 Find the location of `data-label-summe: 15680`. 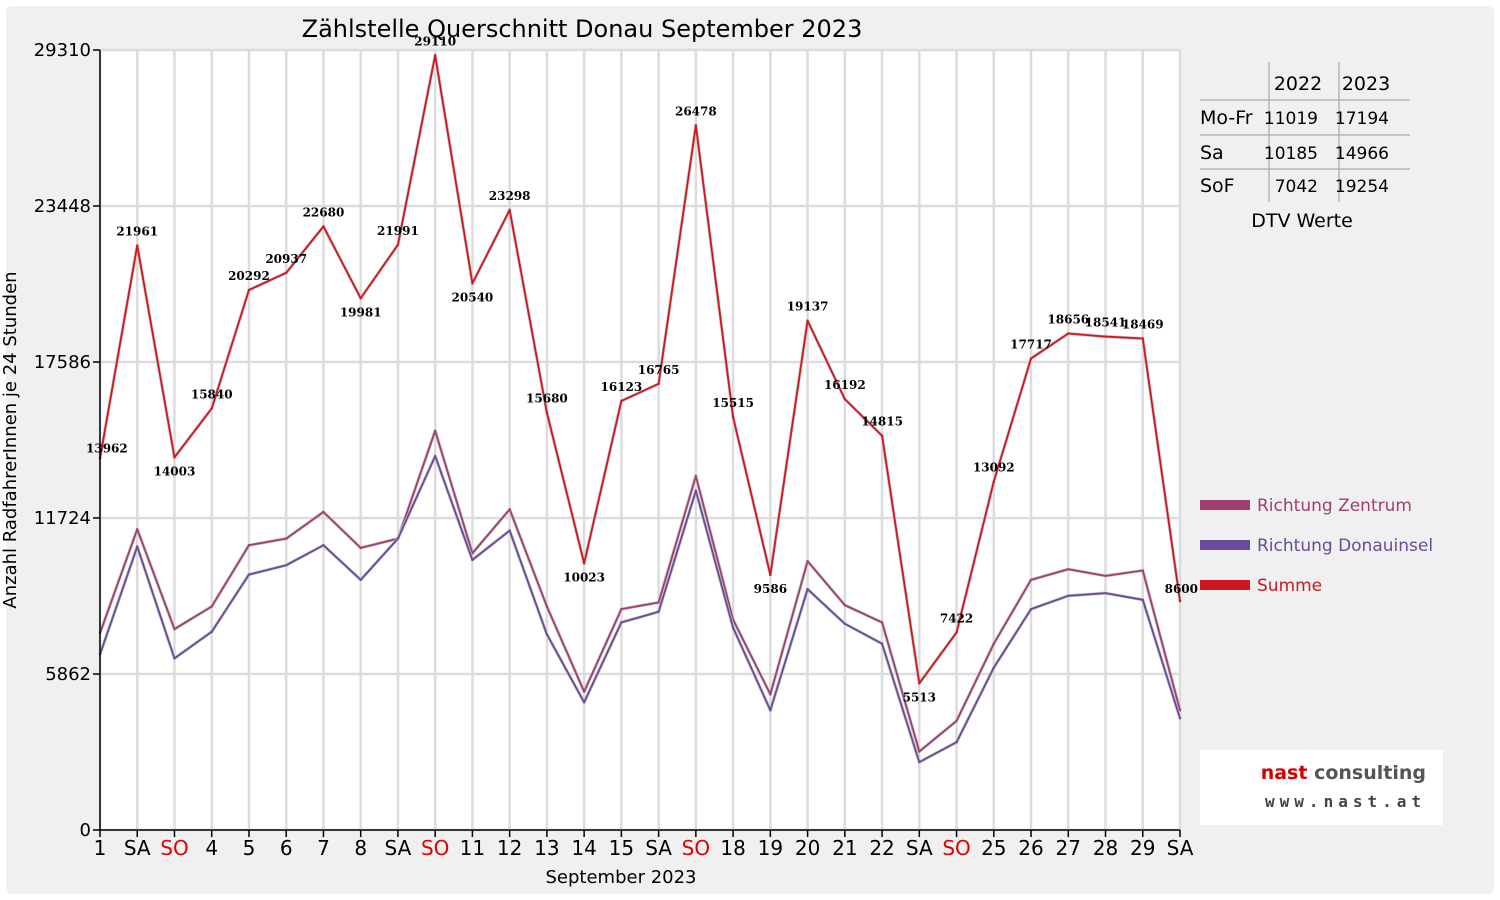

data-label-summe: 15680 is located at coordinates (547, 399).